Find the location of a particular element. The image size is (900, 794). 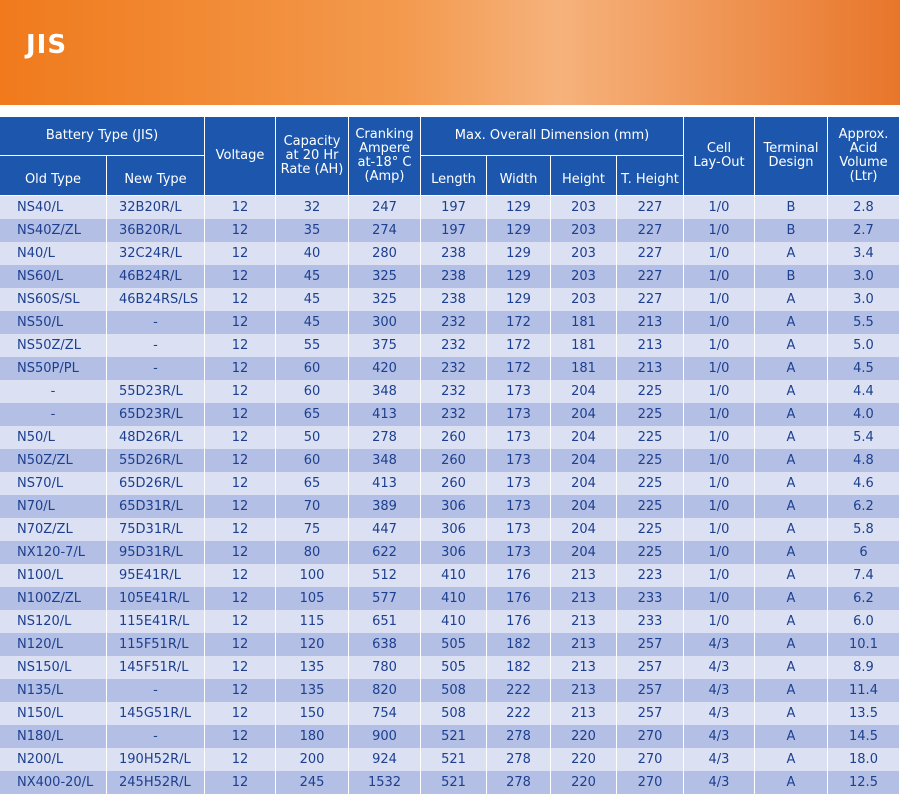

table-cell: 780 is located at coordinates (385, 667).